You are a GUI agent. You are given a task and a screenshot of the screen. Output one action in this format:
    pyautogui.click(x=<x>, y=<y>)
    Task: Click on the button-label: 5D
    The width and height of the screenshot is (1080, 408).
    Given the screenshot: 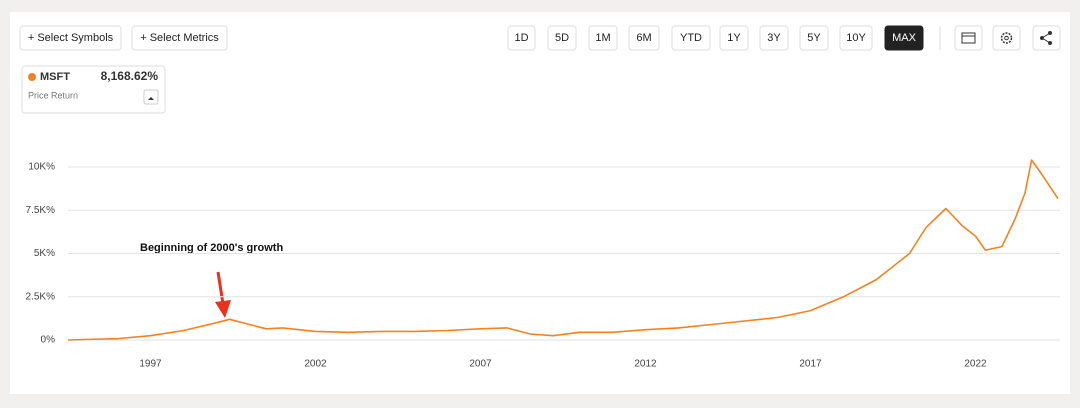 What is the action you would take?
    pyautogui.click(x=562, y=38)
    